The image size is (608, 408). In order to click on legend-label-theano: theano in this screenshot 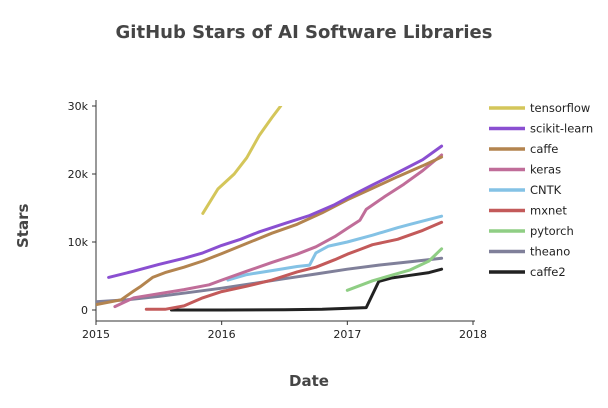, I will do `click(550, 252)`.